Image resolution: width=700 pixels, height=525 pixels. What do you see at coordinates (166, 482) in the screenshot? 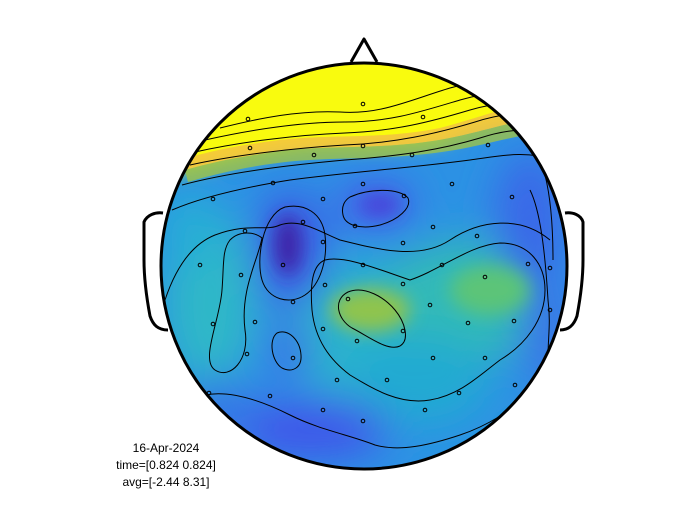
I see `avg-label: avg=[-2.44 8.31]` at bounding box center [166, 482].